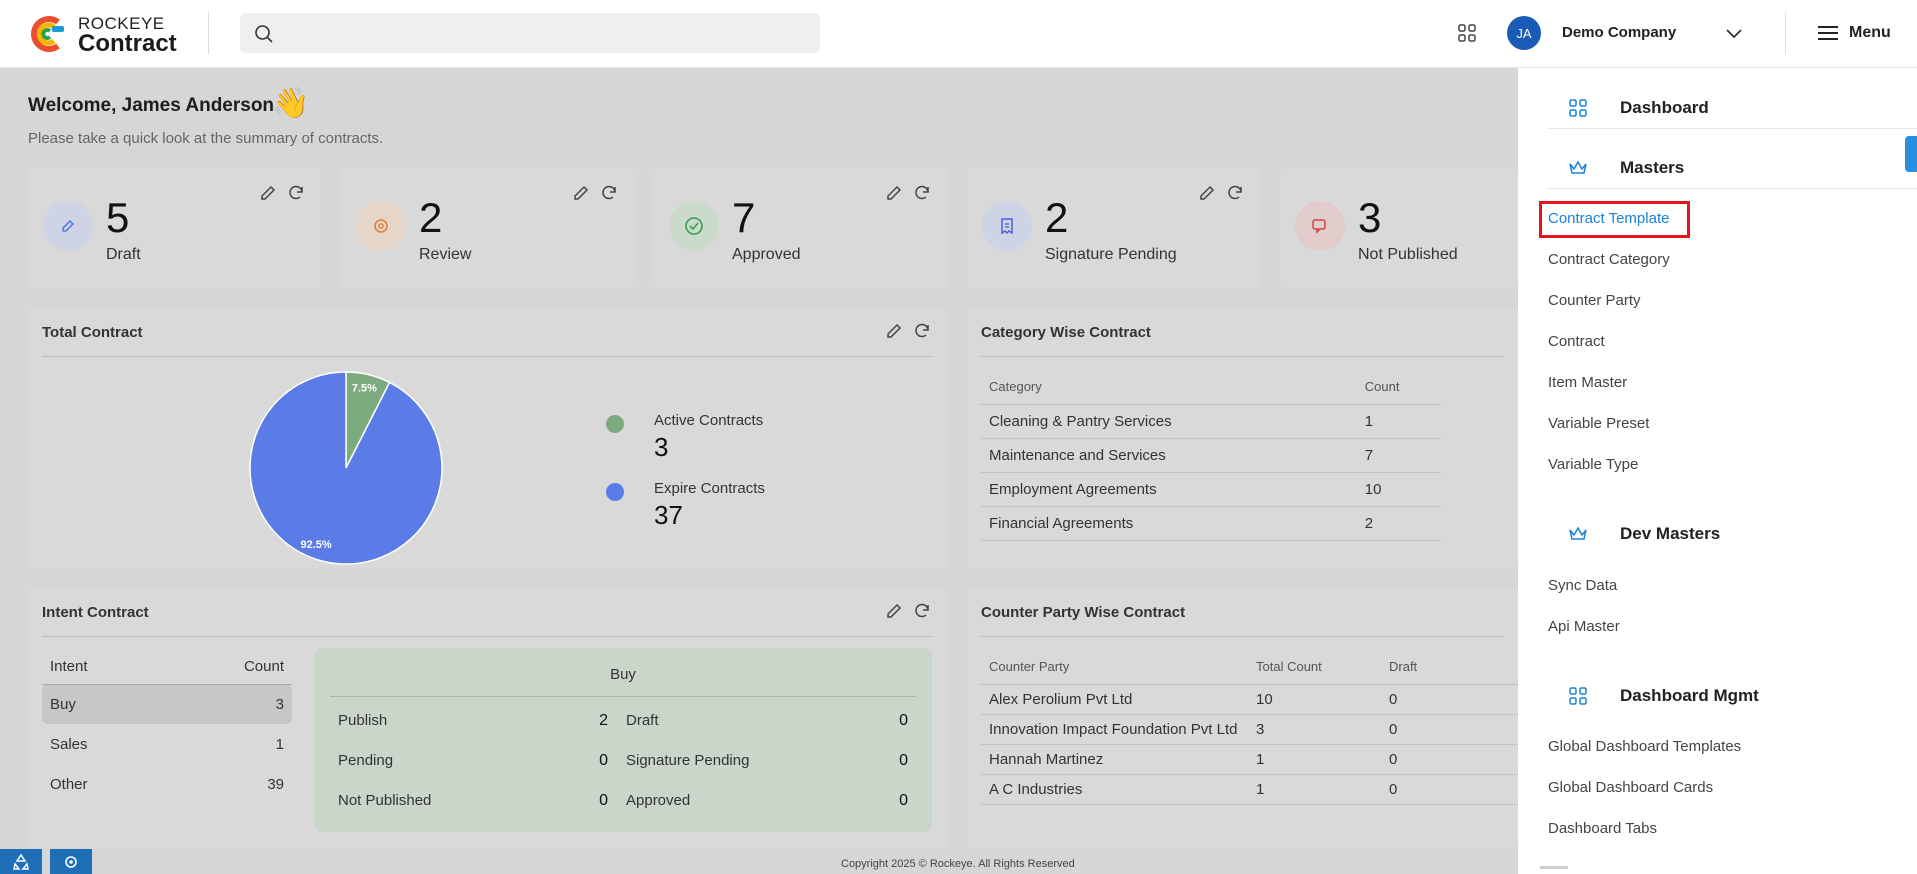  I want to click on table-row: Sales 1, so click(167, 744).